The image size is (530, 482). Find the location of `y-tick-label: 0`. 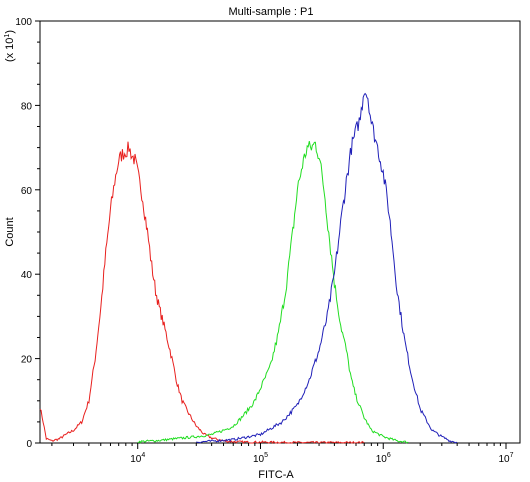

y-tick-label: 0 is located at coordinates (29, 444).